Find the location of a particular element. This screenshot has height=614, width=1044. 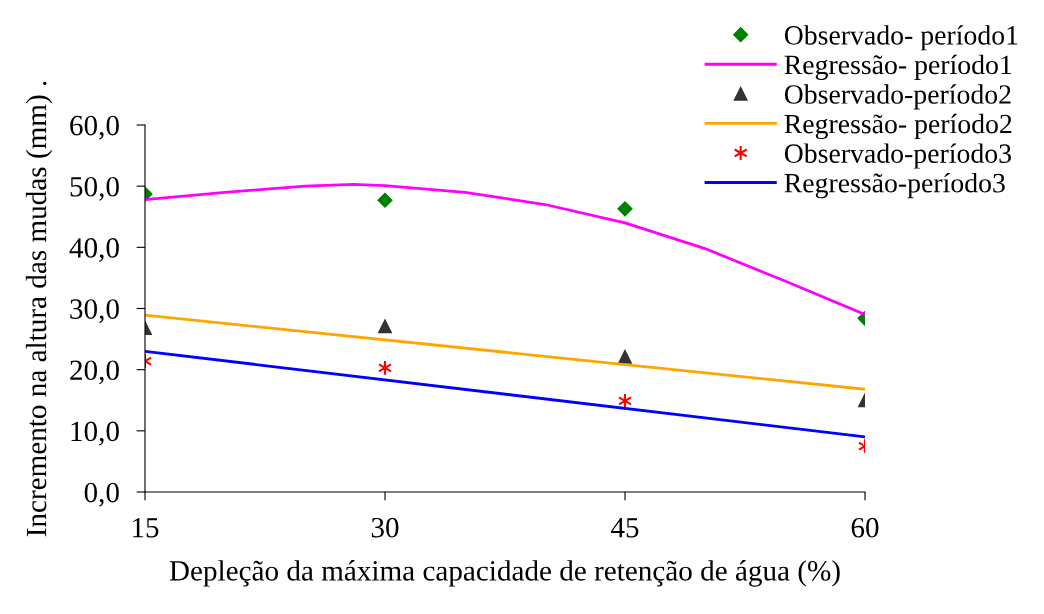

y-axis-title: Incremento na altura das mudas (mm) . is located at coordinates (39, 309).